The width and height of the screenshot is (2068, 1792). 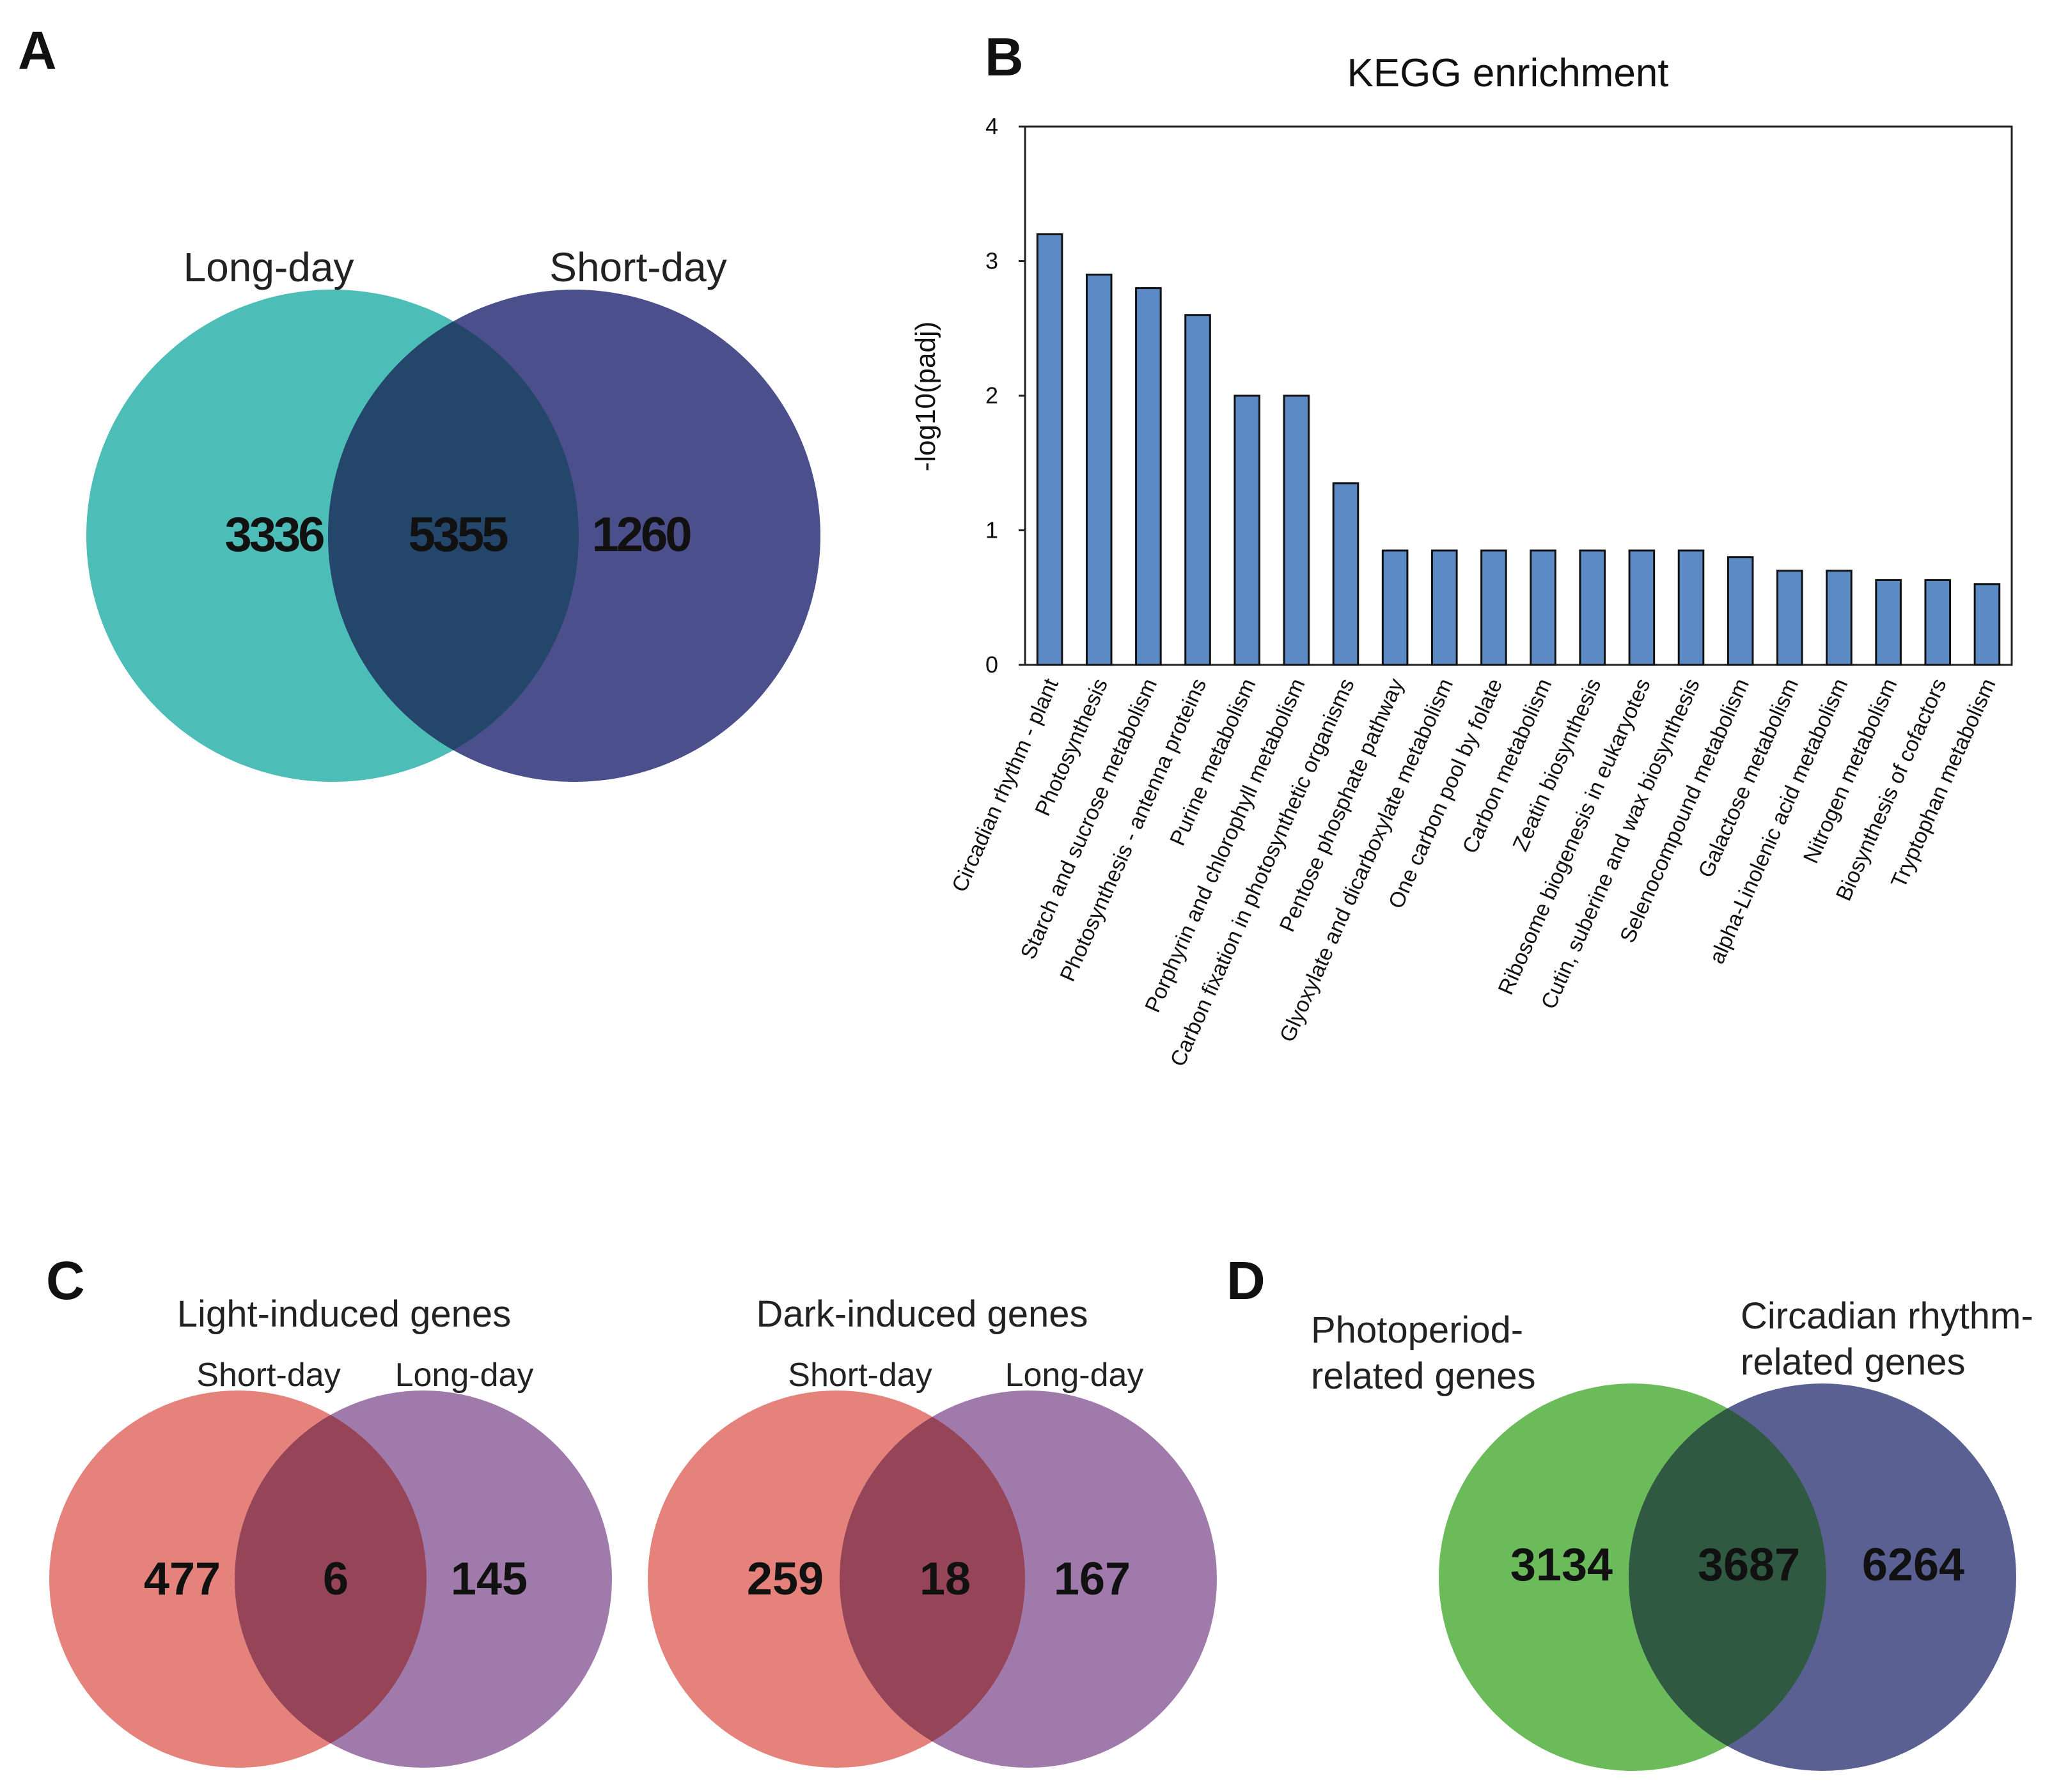 I want to click on y-tick-label: 4, so click(x=991, y=126).